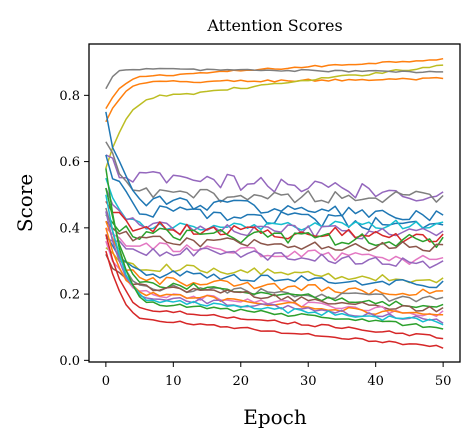 This screenshot has height=445, width=476. Describe the element at coordinates (275, 417) in the screenshot. I see `x-axis-label: Epoch` at that location.